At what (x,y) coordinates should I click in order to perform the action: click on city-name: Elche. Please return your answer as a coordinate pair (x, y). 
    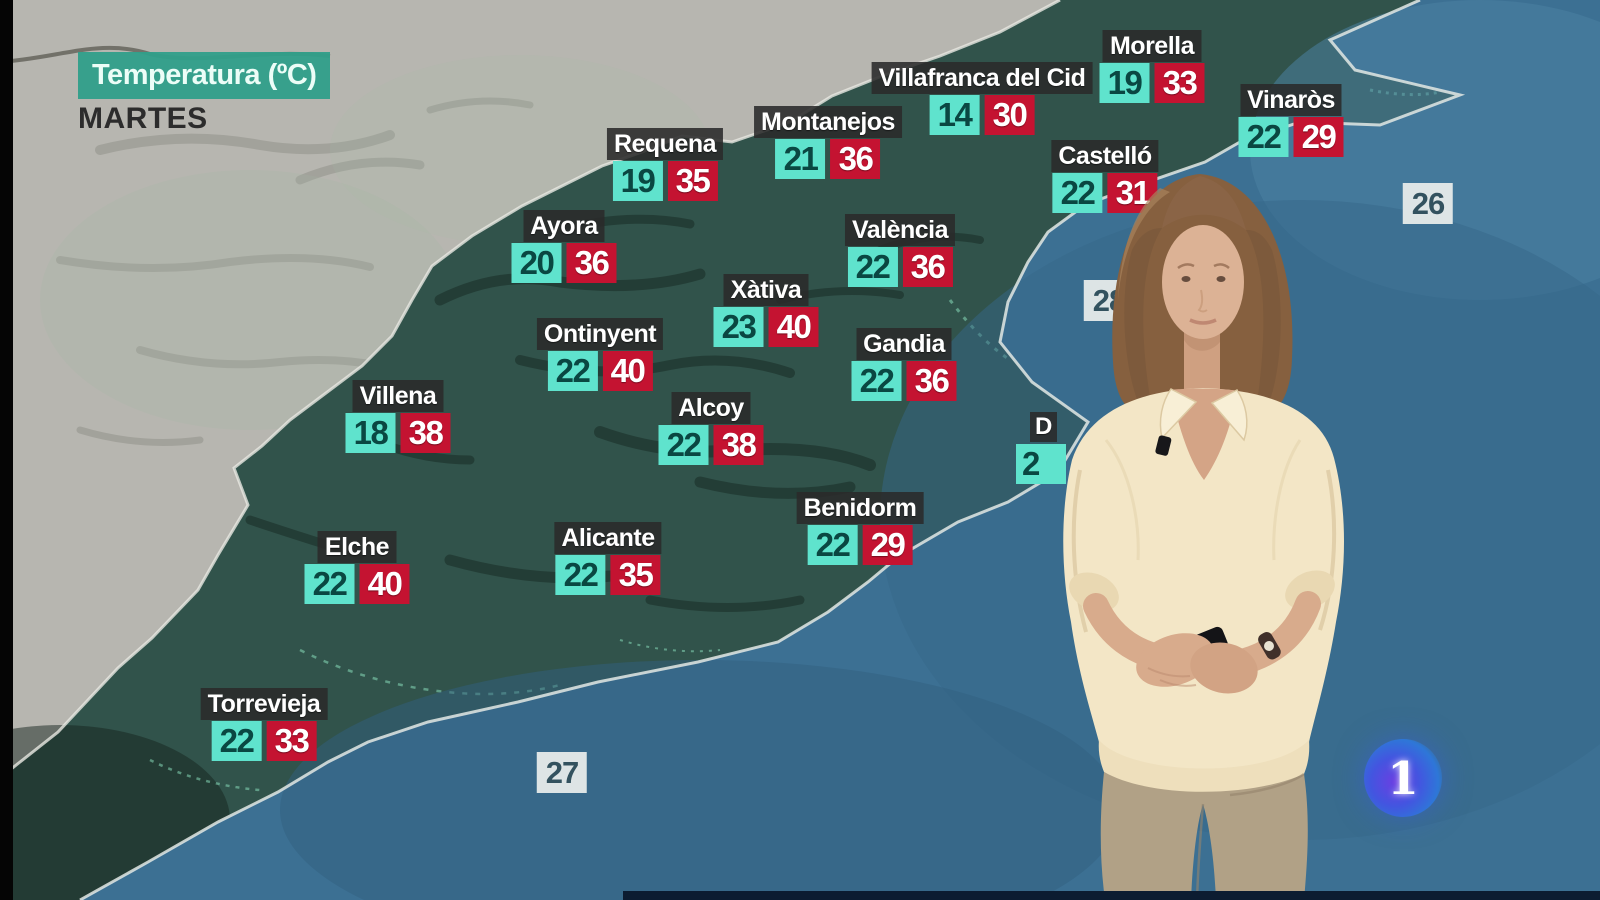
    Looking at the image, I should click on (357, 547).